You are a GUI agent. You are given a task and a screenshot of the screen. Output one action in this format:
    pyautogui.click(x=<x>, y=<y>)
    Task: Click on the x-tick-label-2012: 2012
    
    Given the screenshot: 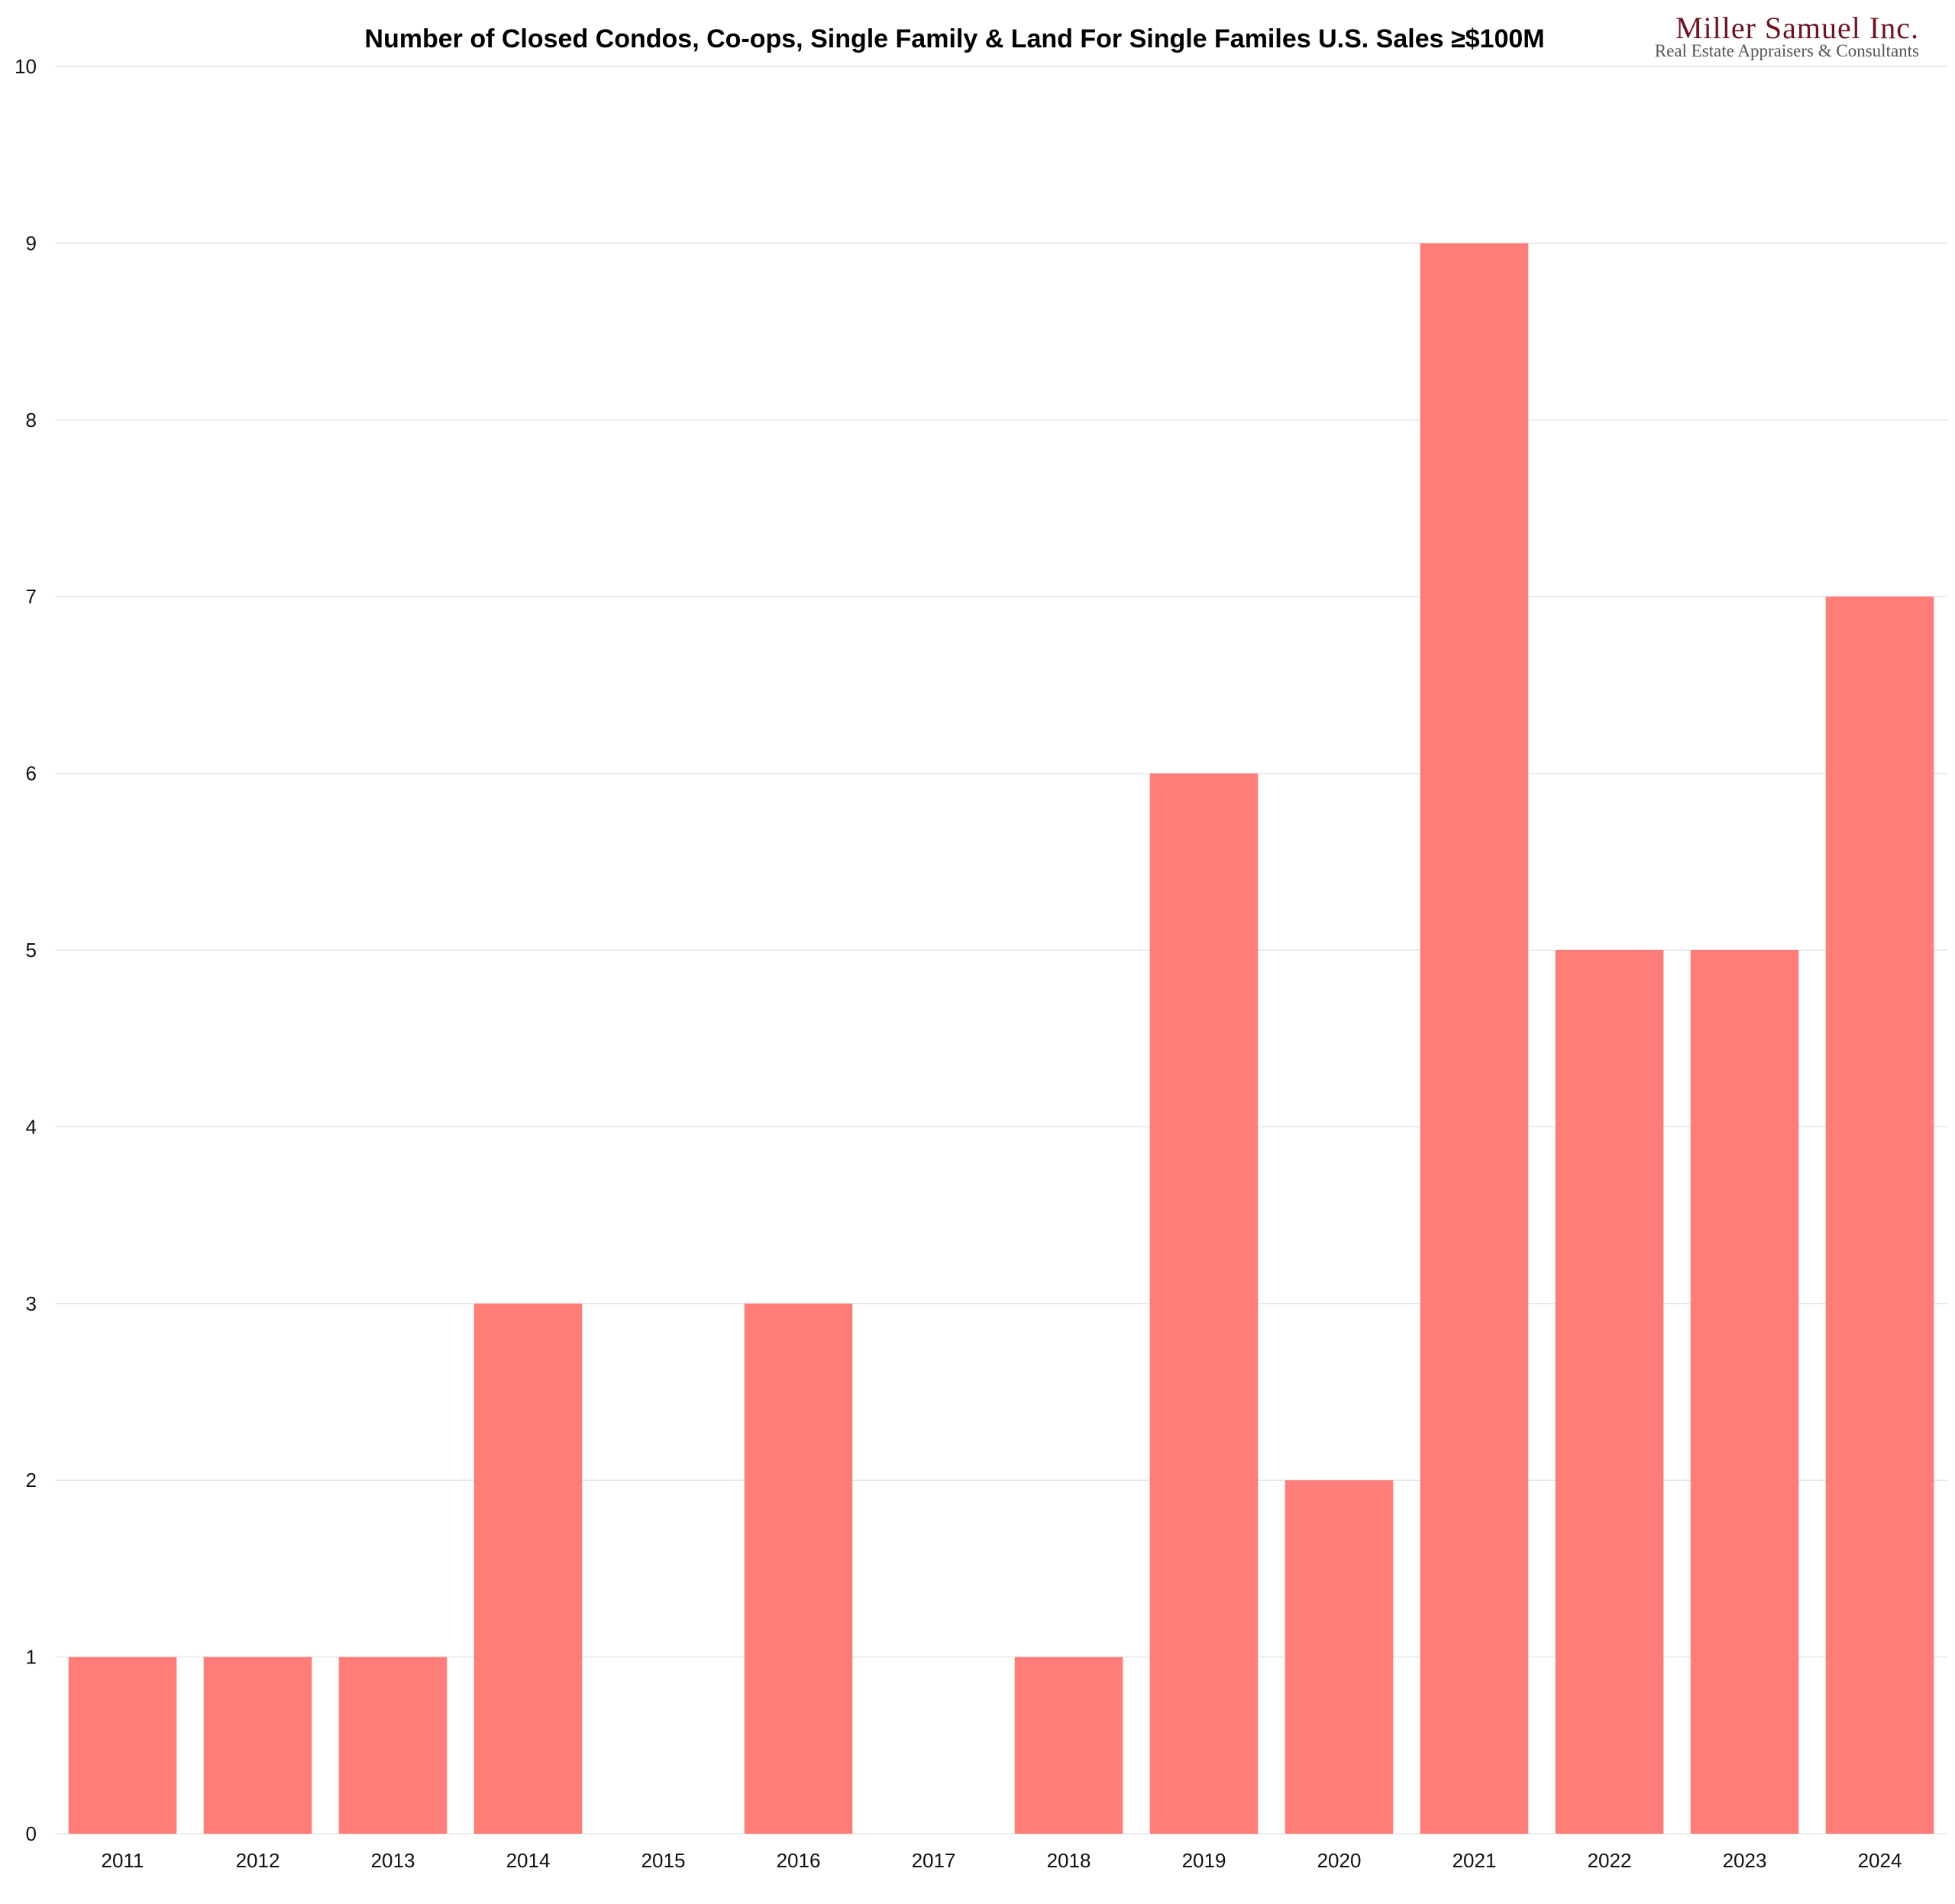 What is the action you would take?
    pyautogui.click(x=258, y=1860)
    